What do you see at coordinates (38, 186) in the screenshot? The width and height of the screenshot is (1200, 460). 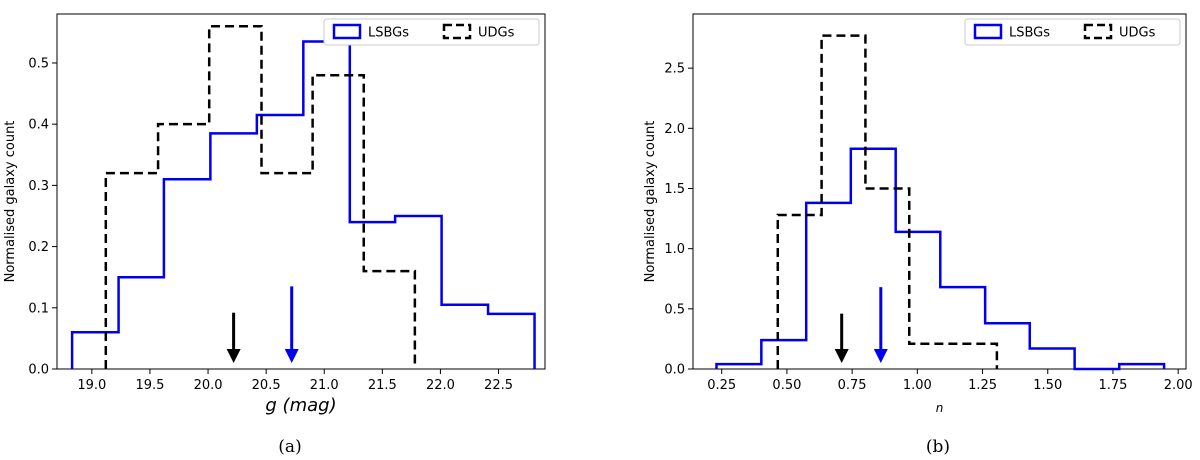 I see `y-tick-label: 0.3` at bounding box center [38, 186].